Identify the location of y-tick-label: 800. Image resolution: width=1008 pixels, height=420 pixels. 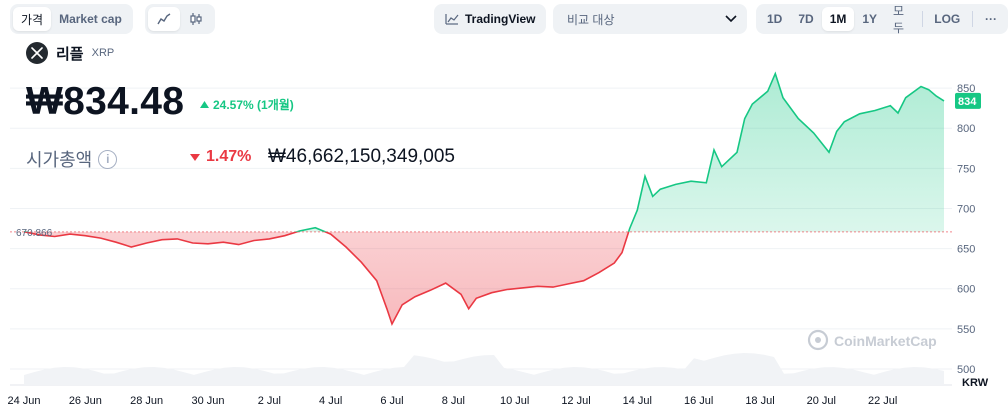
(966, 129).